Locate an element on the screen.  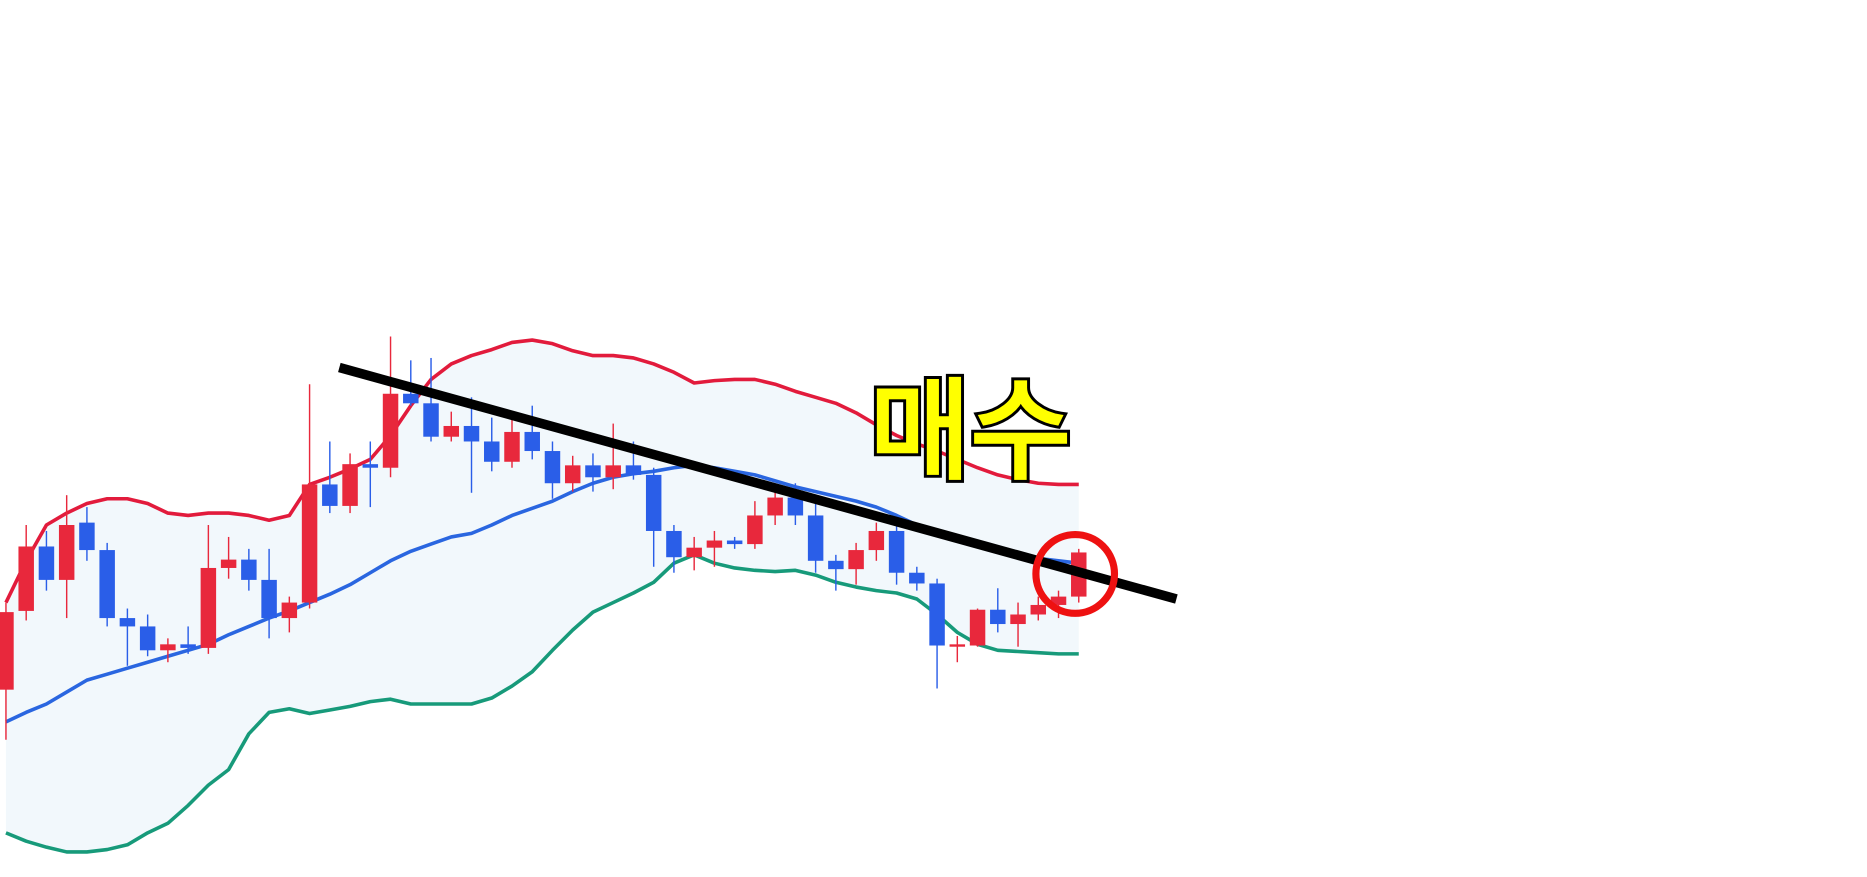
annotation: 매수 is located at coordinates (971, 431).